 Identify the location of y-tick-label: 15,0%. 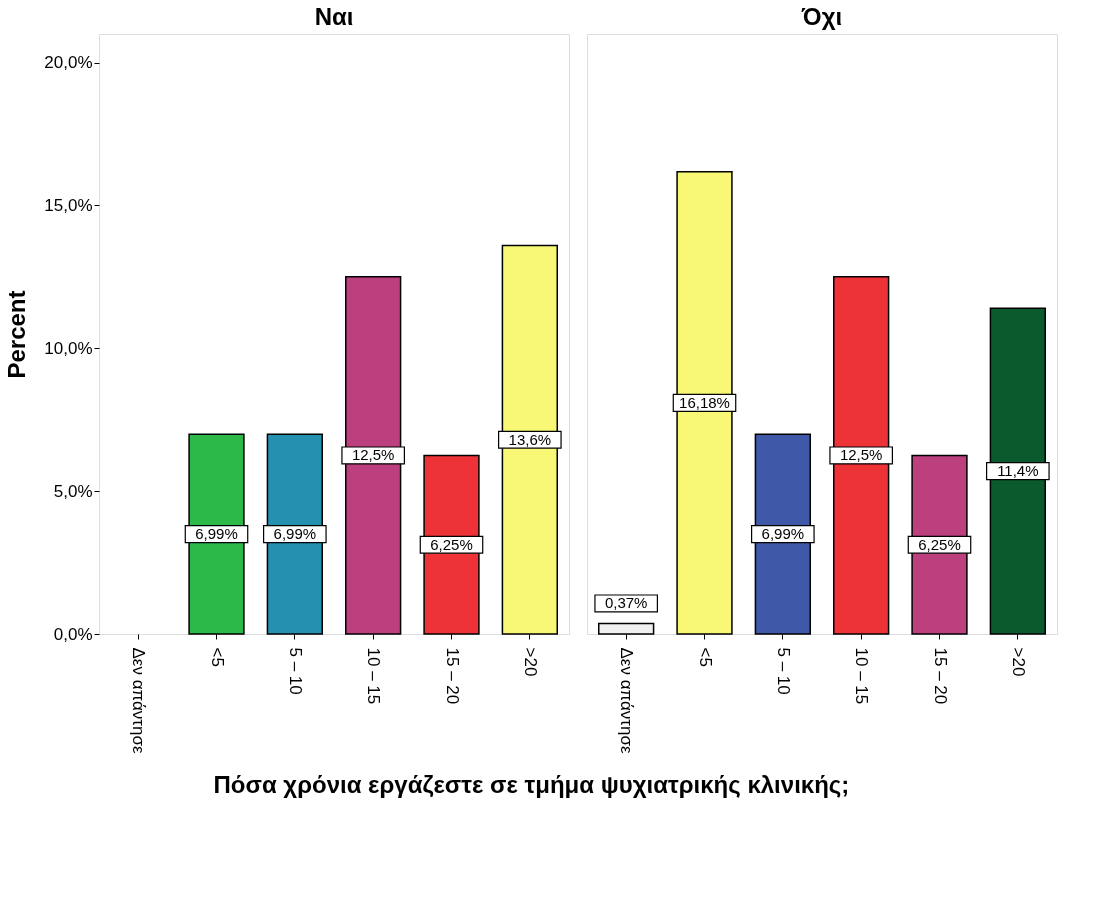
(68, 205).